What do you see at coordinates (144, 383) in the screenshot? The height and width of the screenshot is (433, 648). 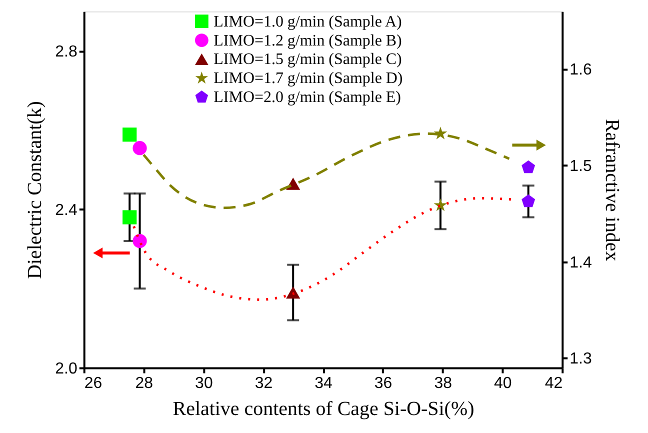 I see `x-tick-label: 28` at bounding box center [144, 383].